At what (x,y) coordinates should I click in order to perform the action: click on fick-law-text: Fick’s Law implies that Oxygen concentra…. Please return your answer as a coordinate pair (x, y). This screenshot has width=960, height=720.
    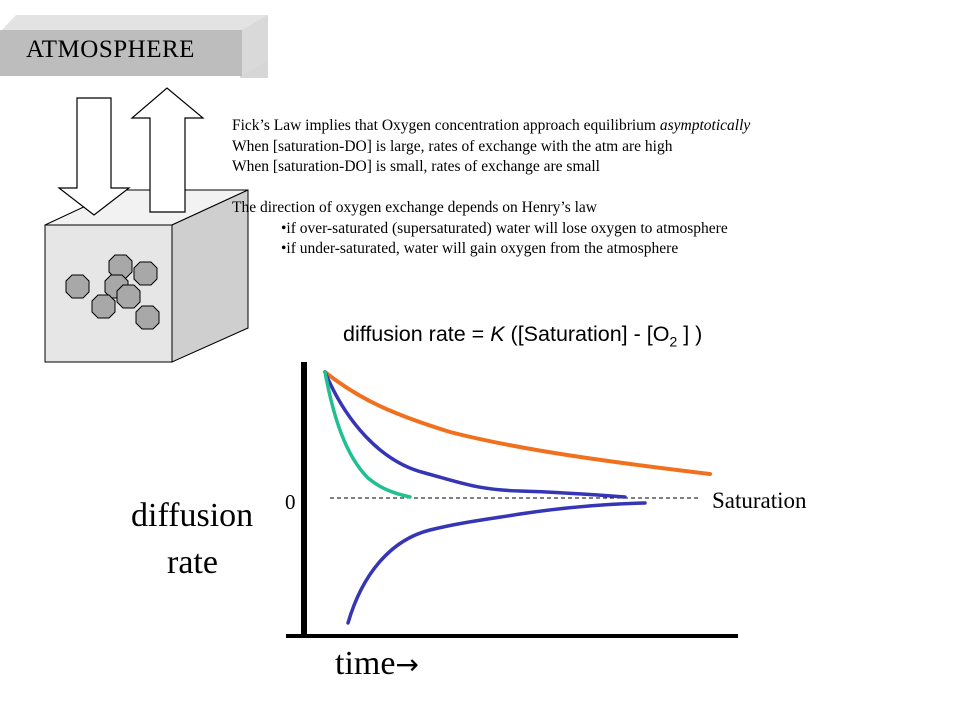
    Looking at the image, I should click on (446, 125).